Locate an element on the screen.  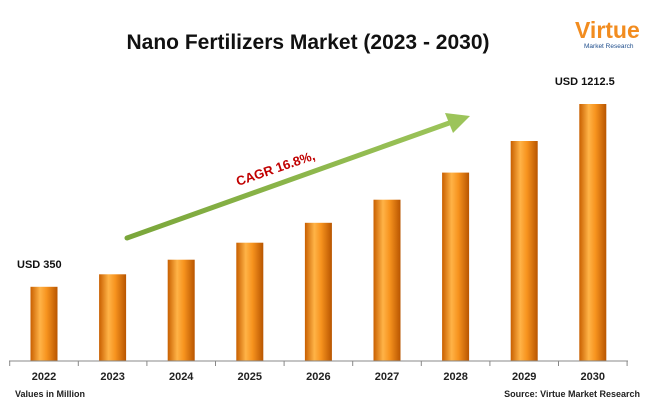
x-tick-2029: 2029 is located at coordinates (524, 377).